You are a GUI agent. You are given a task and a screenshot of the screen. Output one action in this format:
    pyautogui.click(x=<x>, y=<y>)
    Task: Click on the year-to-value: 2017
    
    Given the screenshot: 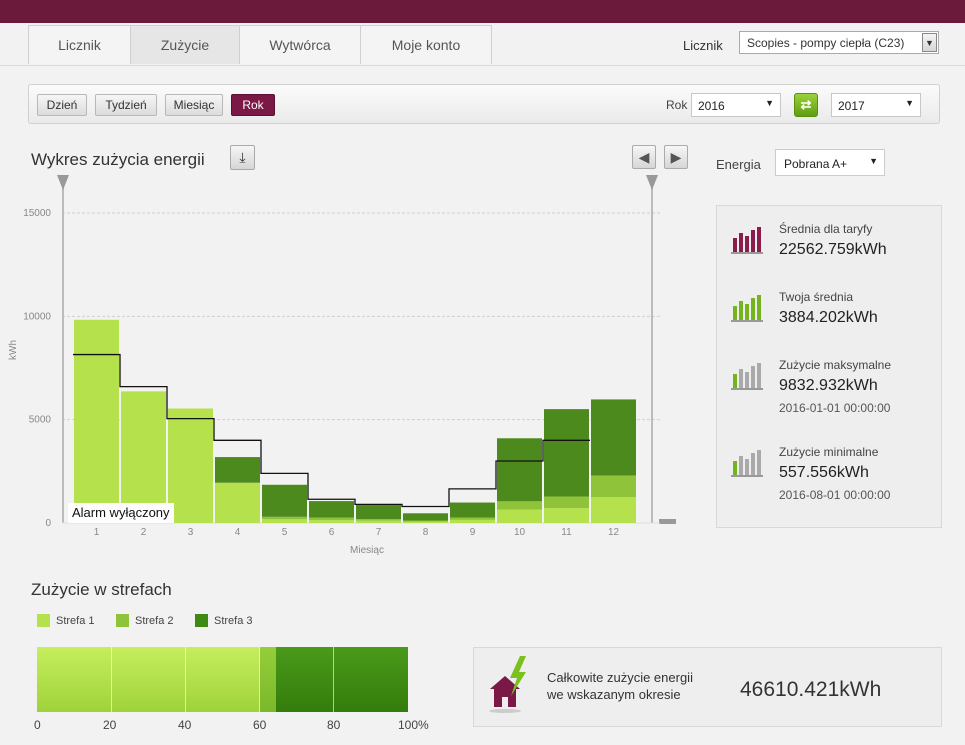 What is the action you would take?
    pyautogui.click(x=851, y=106)
    